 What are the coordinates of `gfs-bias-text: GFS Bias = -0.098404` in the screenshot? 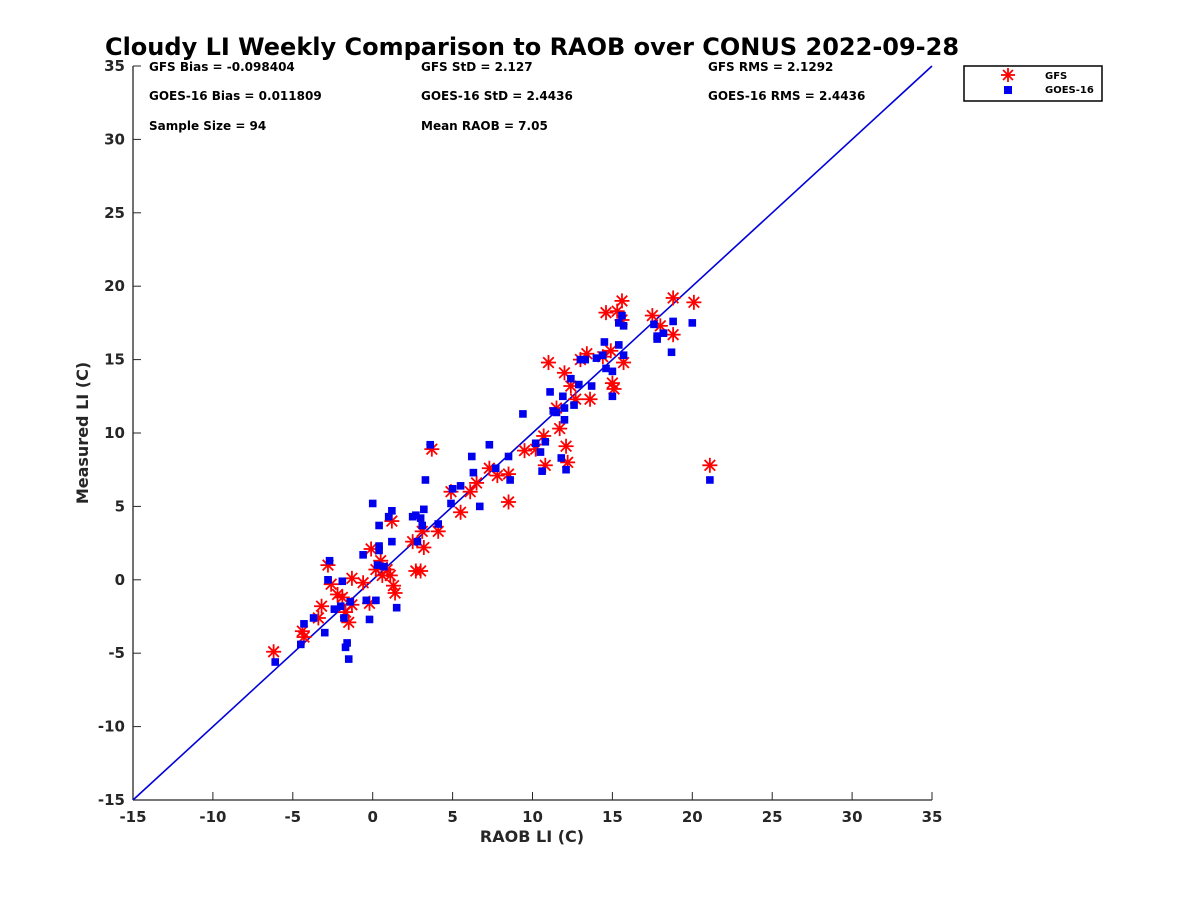 It's located at (222, 67).